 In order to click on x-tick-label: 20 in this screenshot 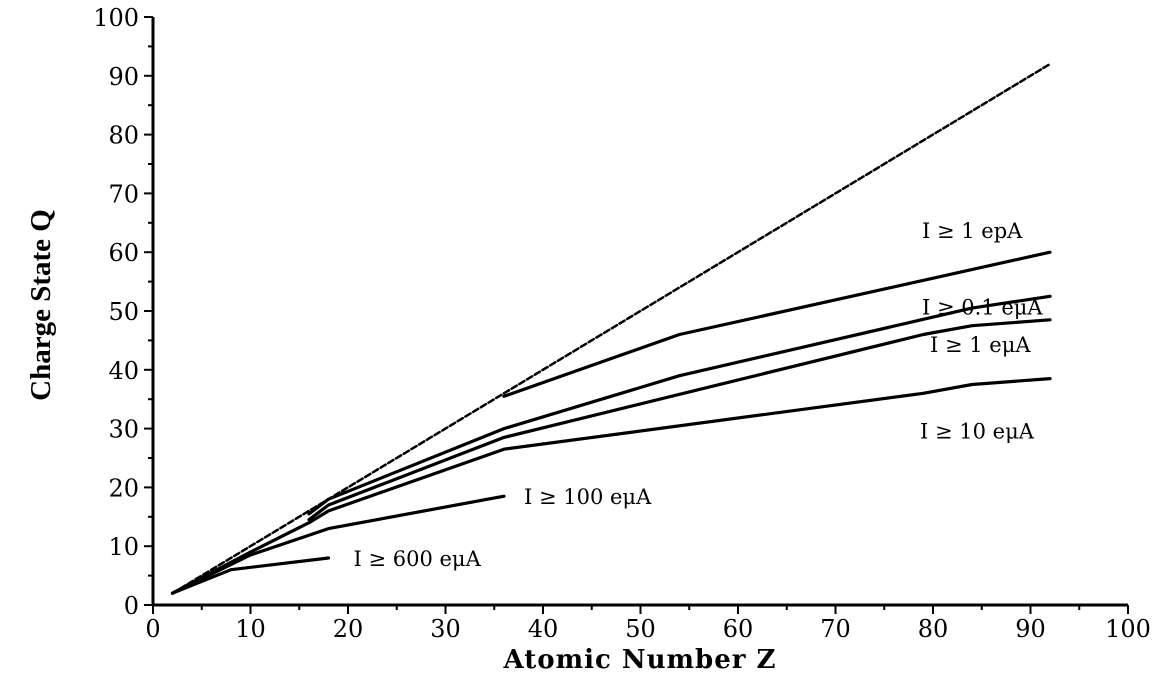, I will do `click(348, 629)`.